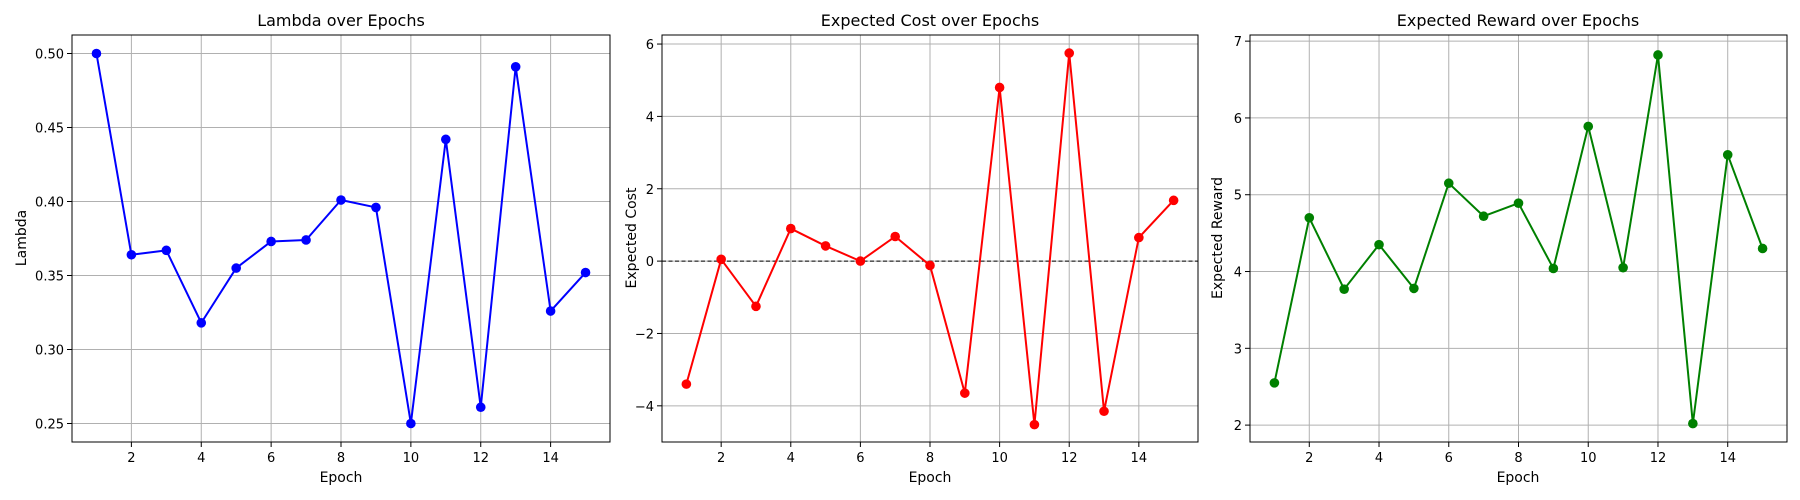 Image resolution: width=1800 pixels, height=500 pixels. I want to click on y-tick-label: 0.25, so click(49, 425).